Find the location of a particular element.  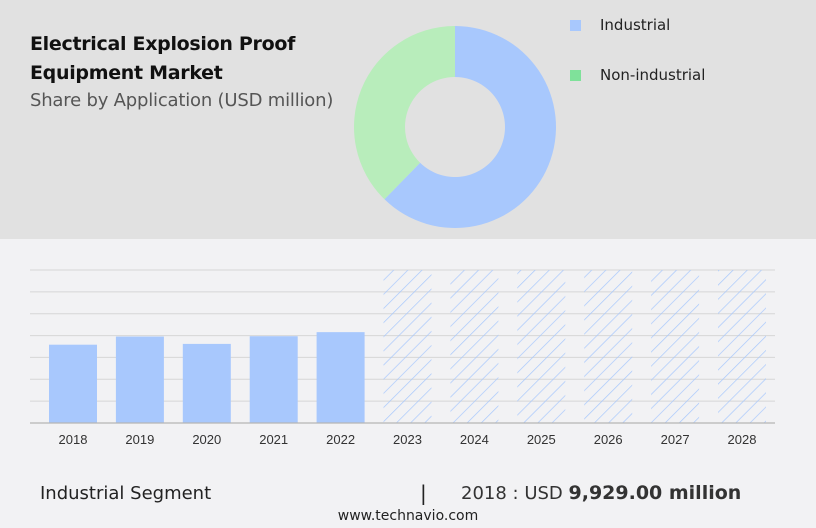

donut-segment-industrial is located at coordinates (470, 127).